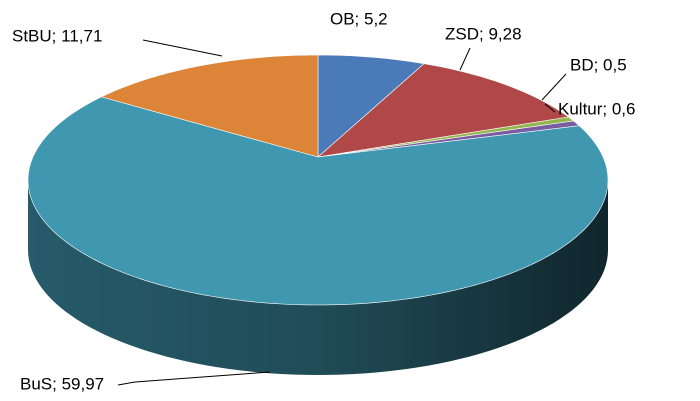 This screenshot has height=401, width=700. Describe the element at coordinates (57, 35) in the screenshot. I see `data-label: StBU; 11,71` at that location.